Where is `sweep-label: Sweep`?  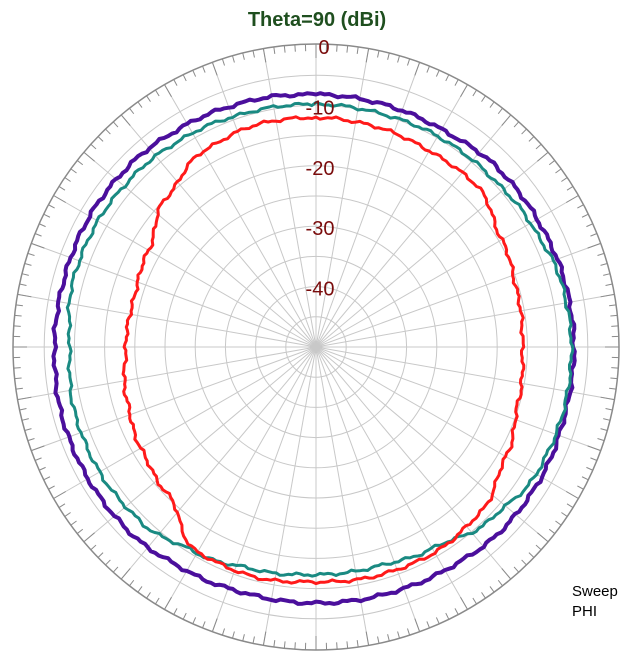
sweep-label: Sweep is located at coordinates (595, 591).